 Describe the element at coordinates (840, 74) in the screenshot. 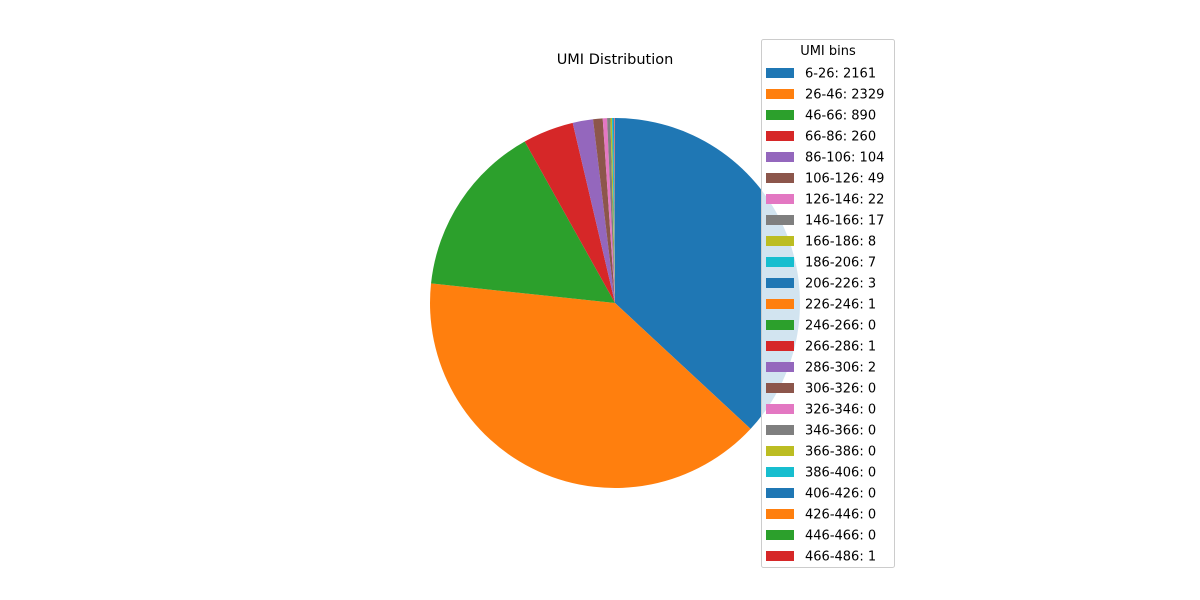

I see `legend-label-6-26: 6-26: 2161` at that location.